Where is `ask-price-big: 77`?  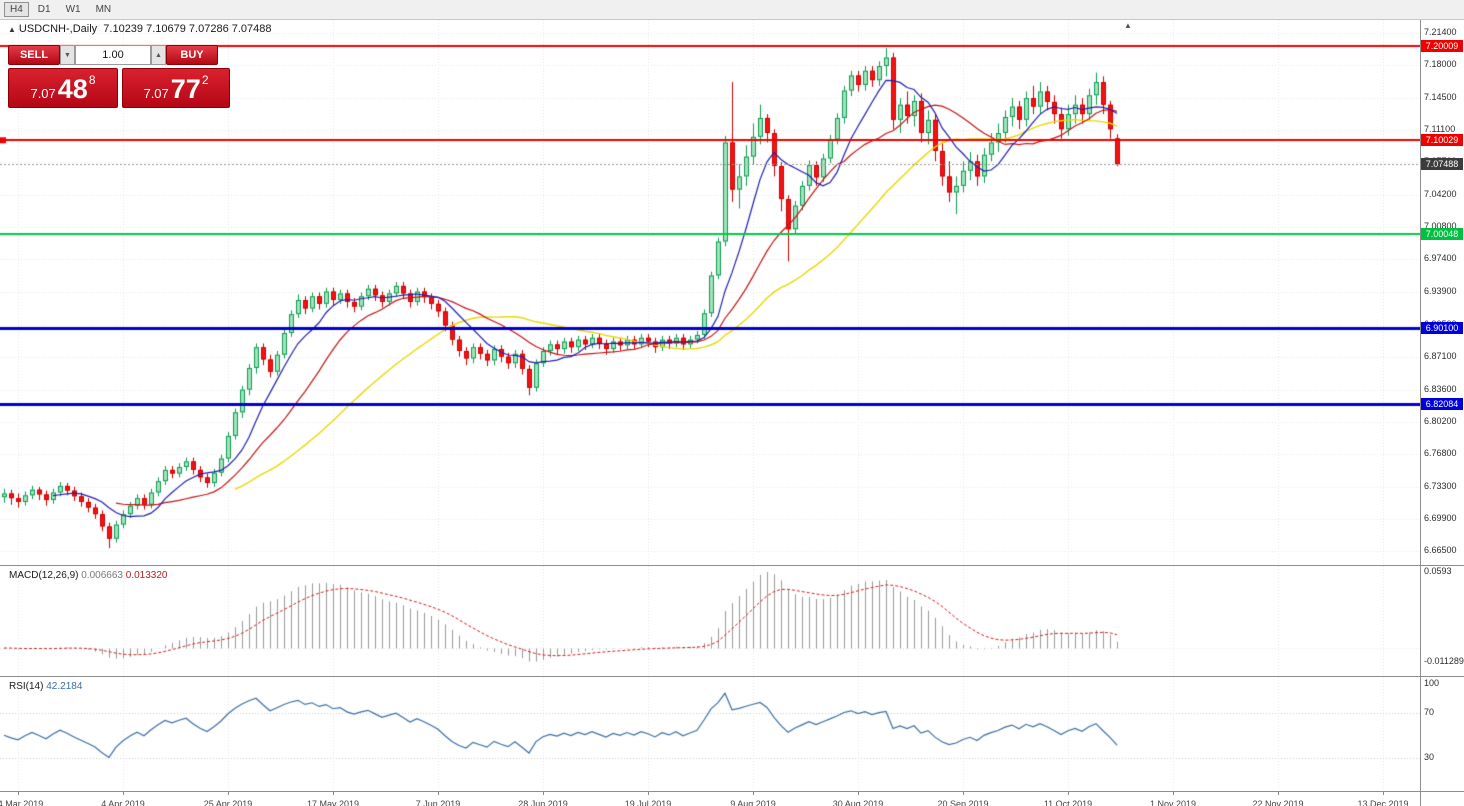
ask-price-big: 77 is located at coordinates (185, 89).